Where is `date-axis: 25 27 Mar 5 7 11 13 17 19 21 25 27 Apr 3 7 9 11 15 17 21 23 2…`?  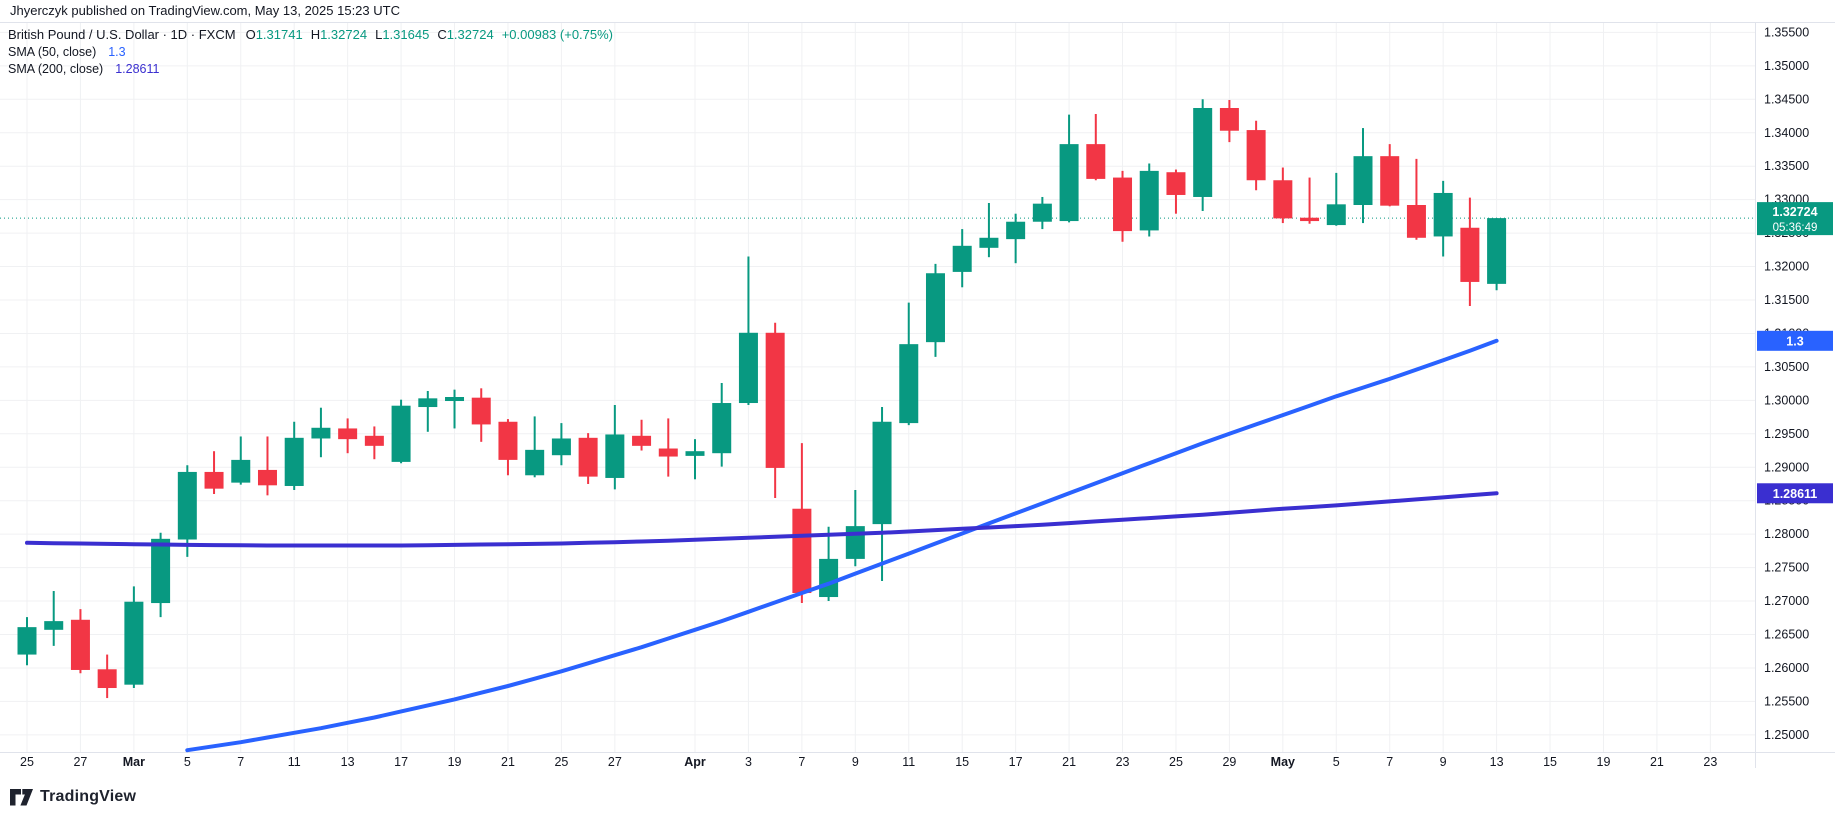 date-axis: 25 27 Mar 5 7 11 13 17 19 21 25 27 Apr 3 7 9 11 15 17 21 23 2… is located at coordinates (868, 762).